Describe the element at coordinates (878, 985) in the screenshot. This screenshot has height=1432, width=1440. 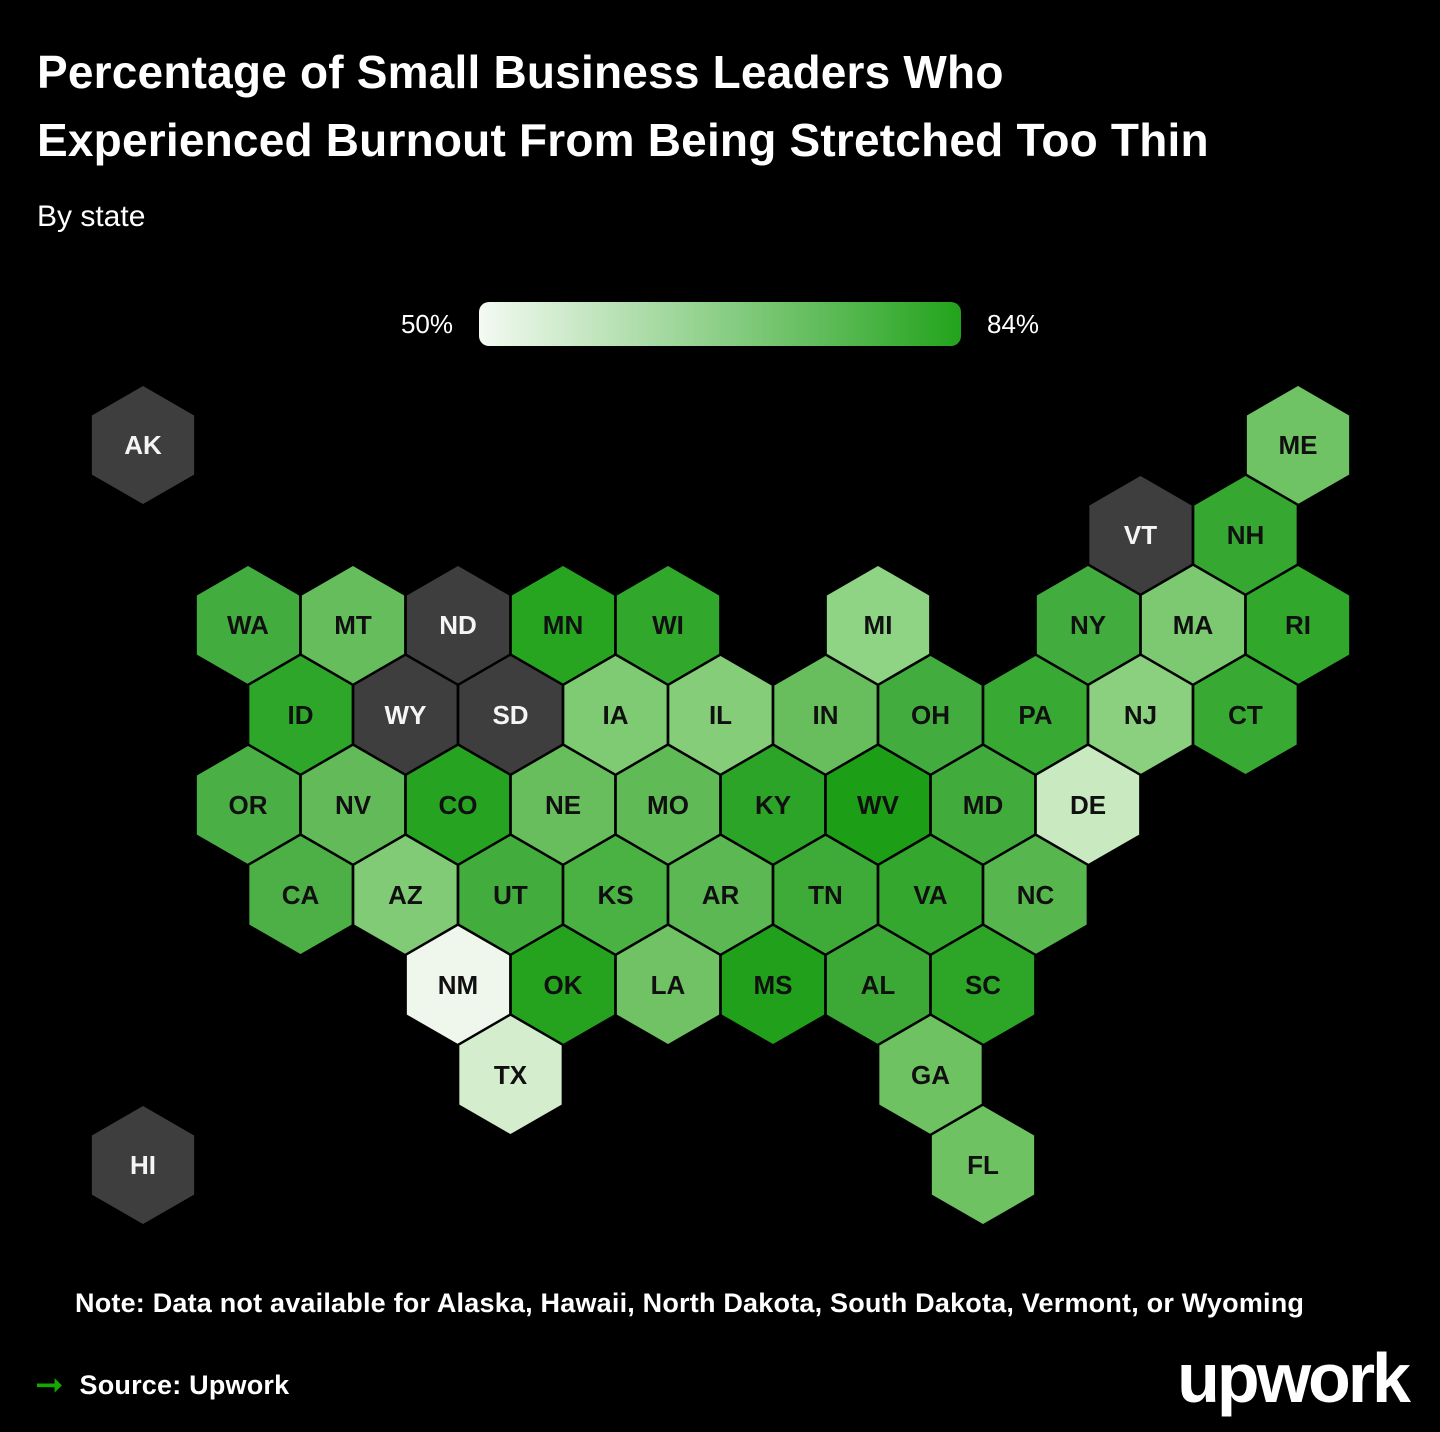
I see `hex-label-AL: AL` at that location.